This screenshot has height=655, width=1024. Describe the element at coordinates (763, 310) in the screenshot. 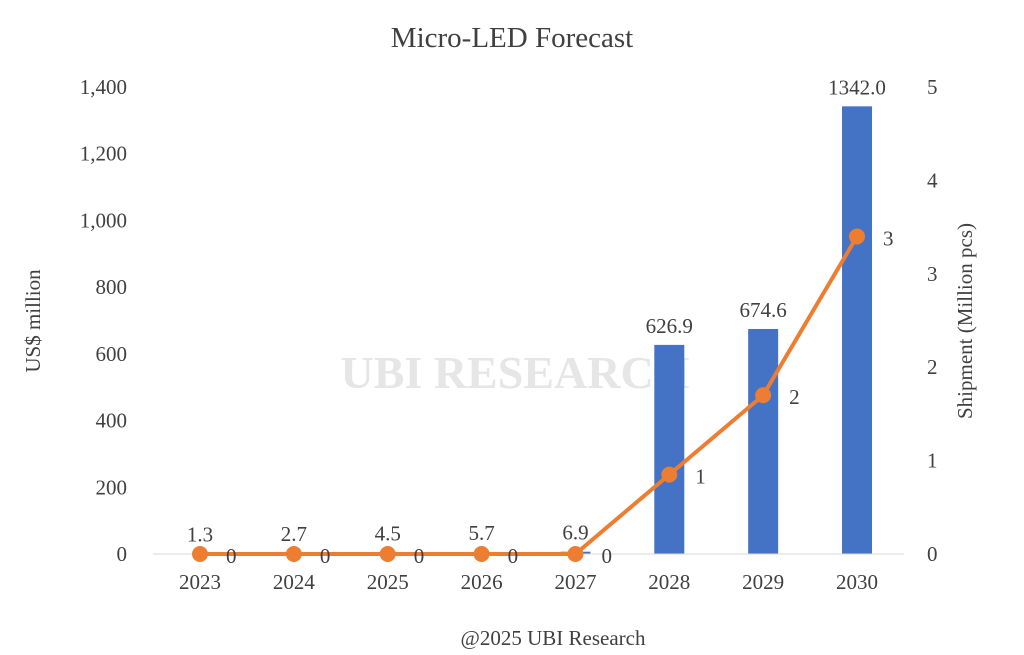

I see `bar-data-label: 674.6` at that location.